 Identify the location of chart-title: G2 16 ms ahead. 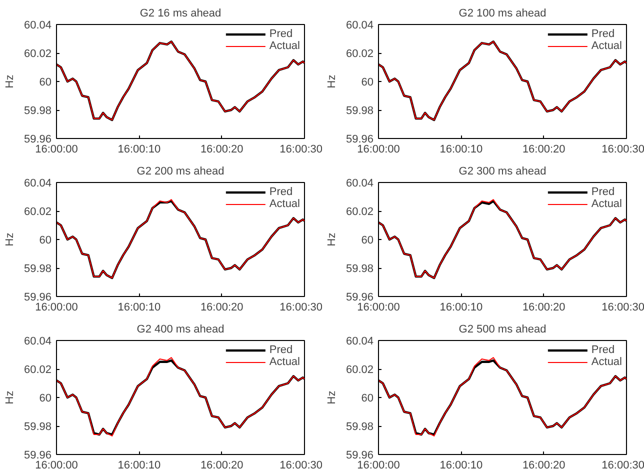
(181, 14).